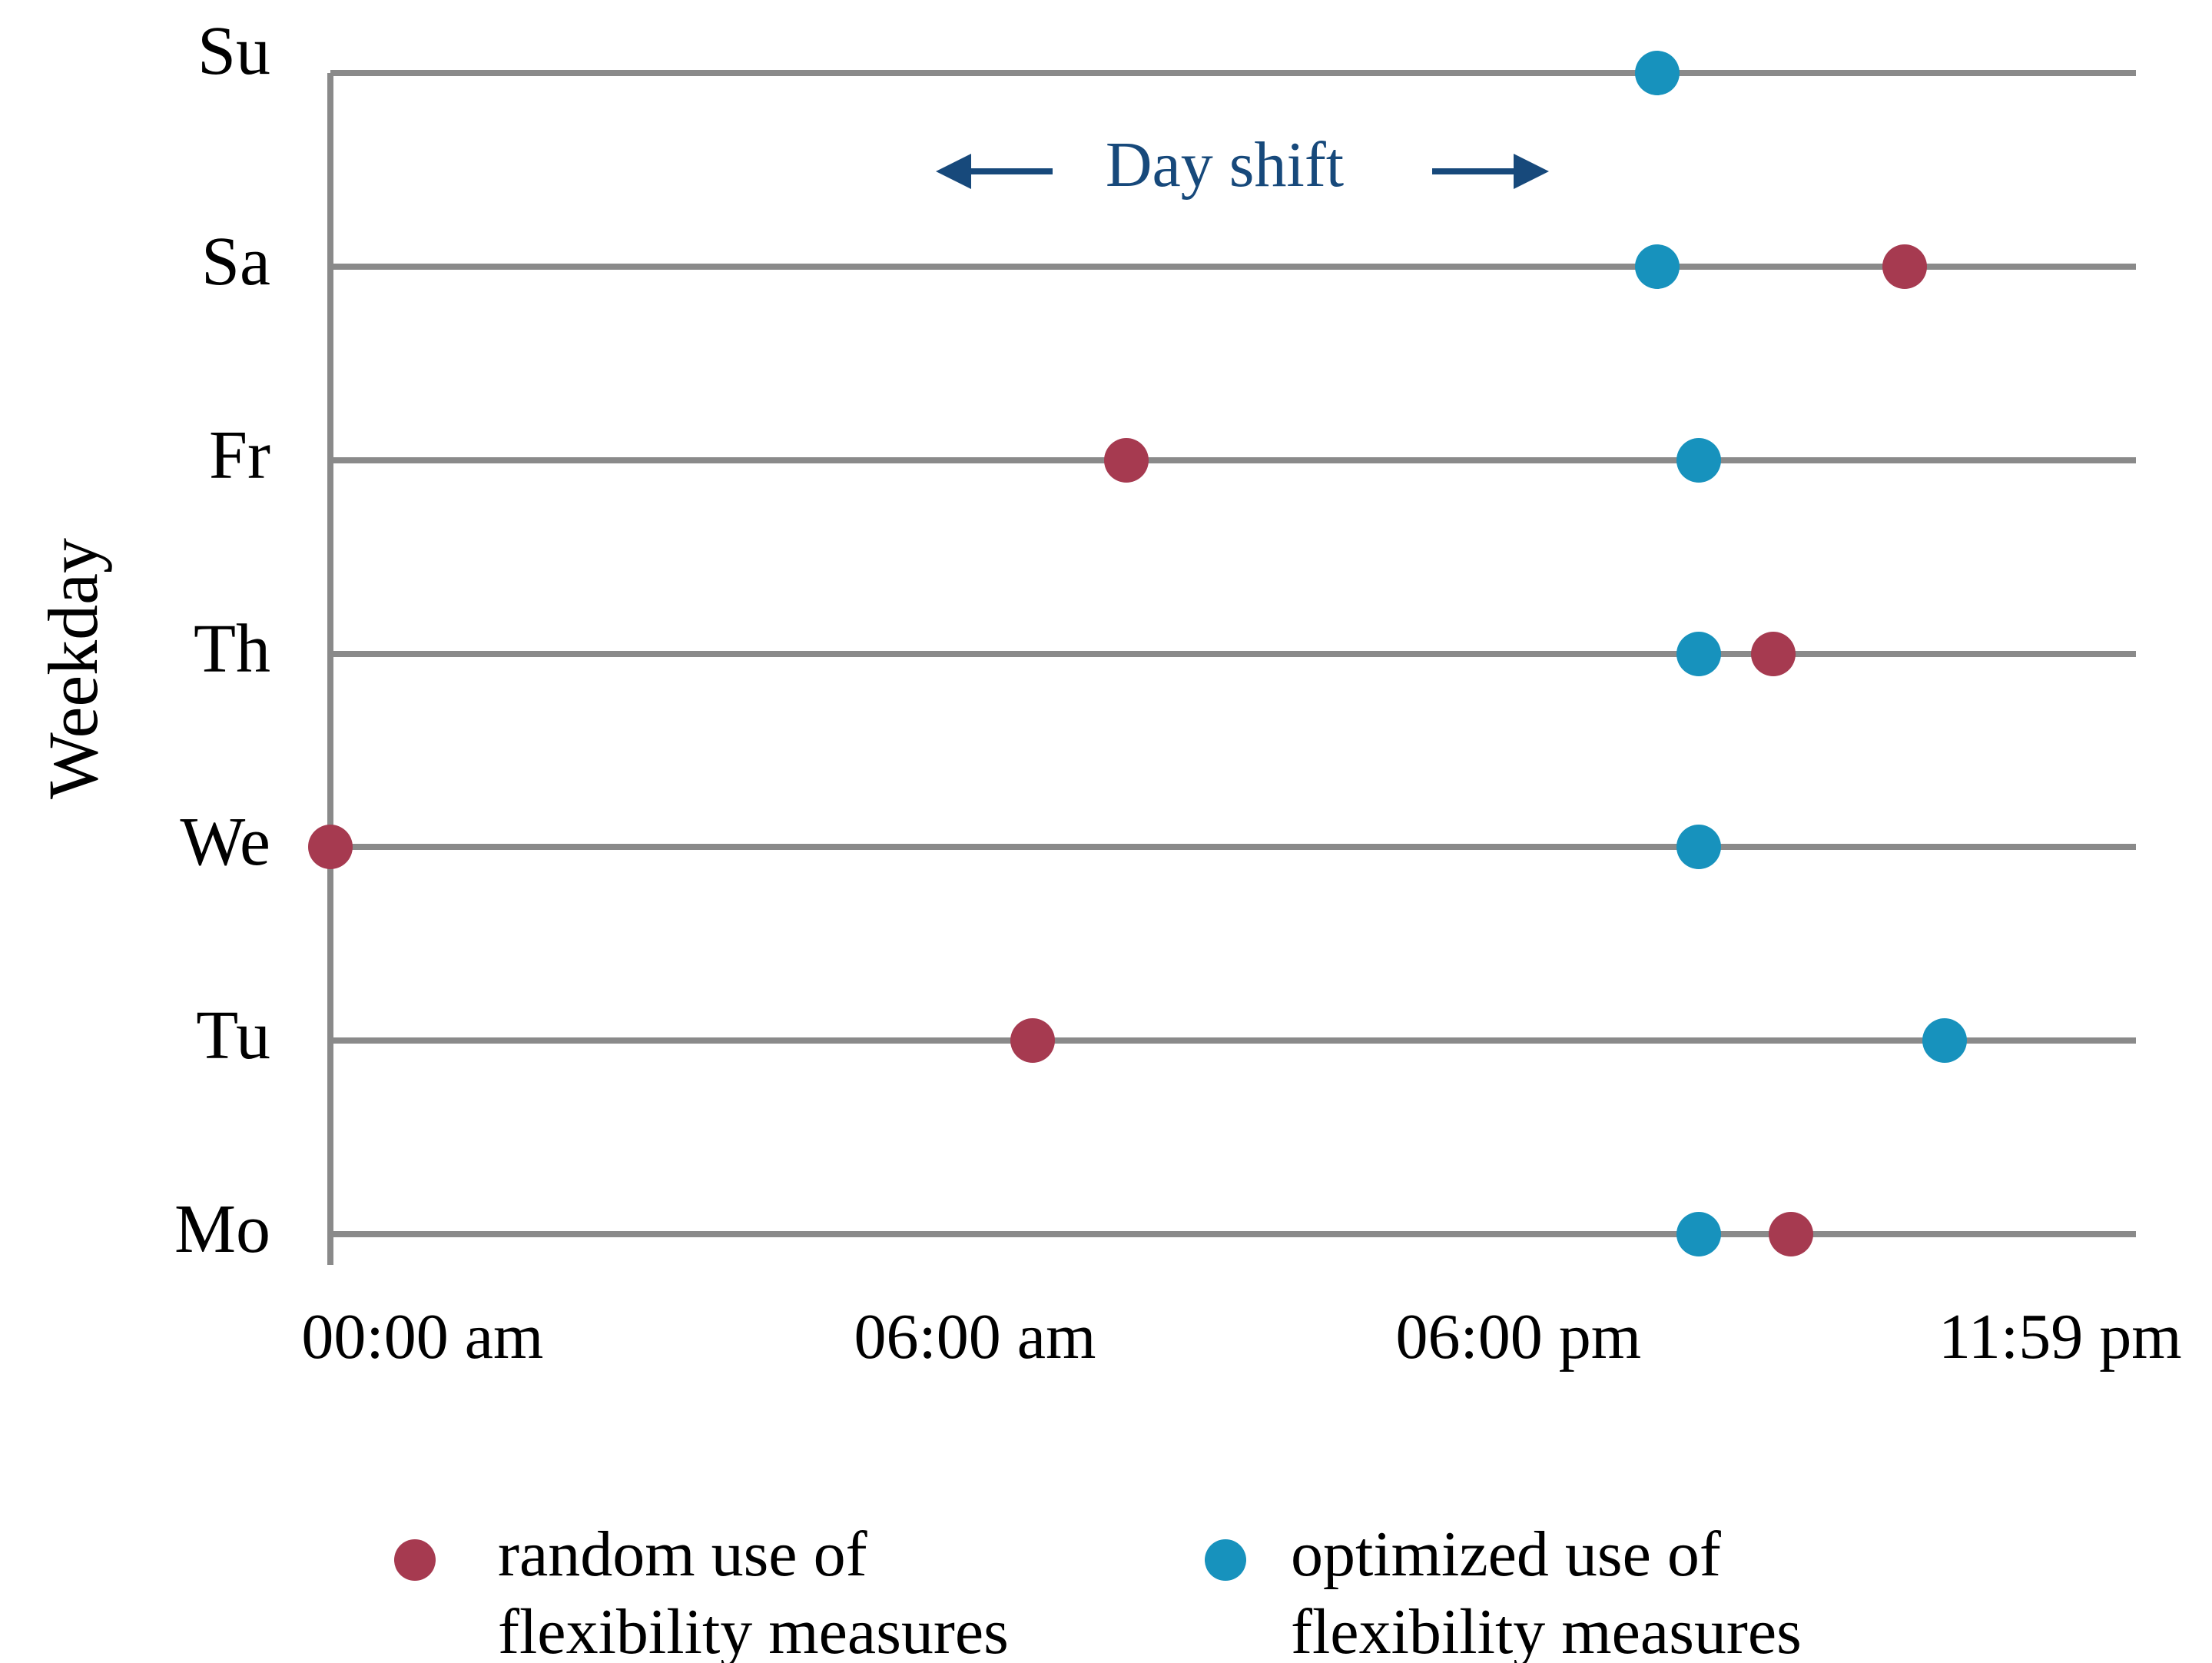 Image resolution: width=2212 pixels, height=1663 pixels. Describe the element at coordinates (422, 1337) in the screenshot. I see `x-tick-label: 00:00 am` at that location.